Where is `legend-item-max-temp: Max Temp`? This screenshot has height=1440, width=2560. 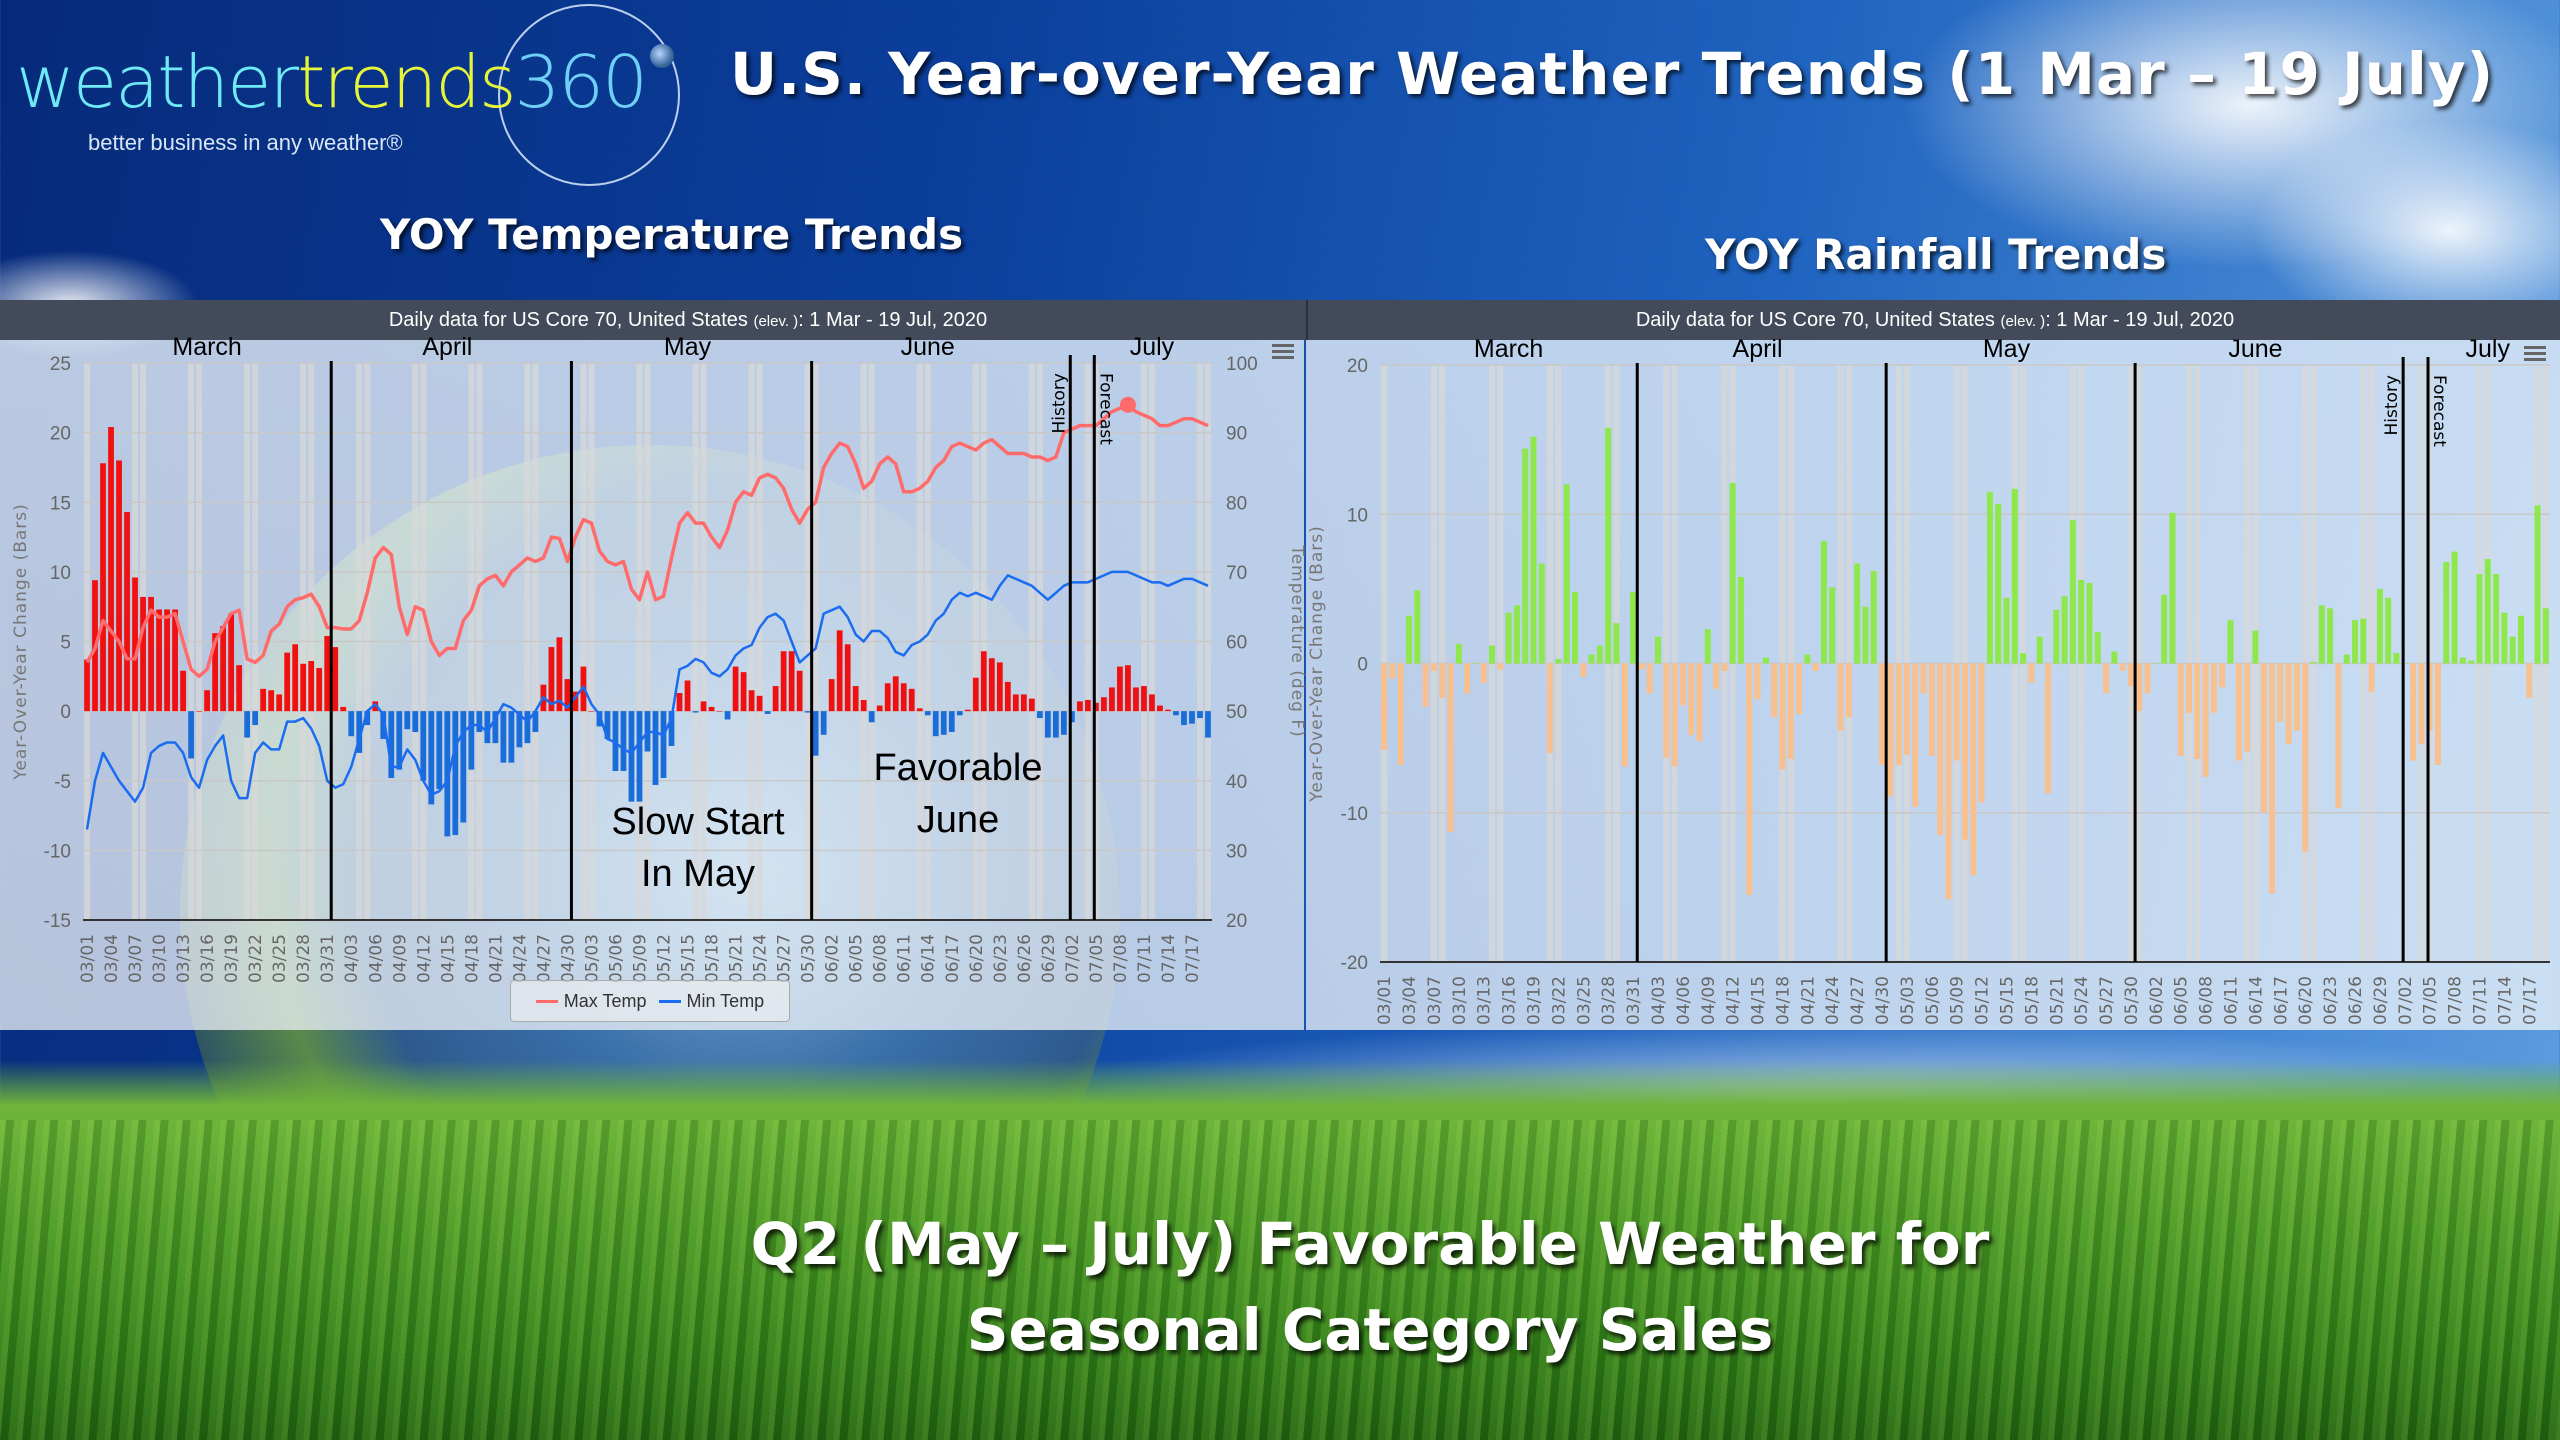
legend-item-max-temp: Max Temp is located at coordinates (591, 1001).